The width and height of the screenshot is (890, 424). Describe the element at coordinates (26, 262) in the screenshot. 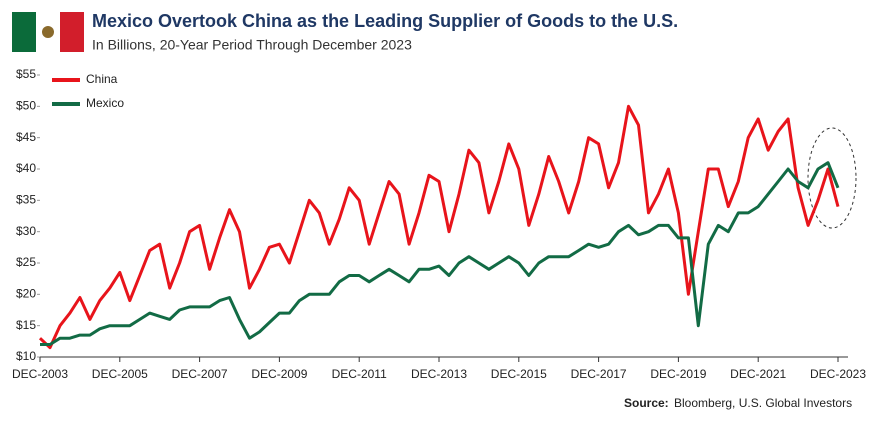

I see `y-tick-label: $25` at that location.